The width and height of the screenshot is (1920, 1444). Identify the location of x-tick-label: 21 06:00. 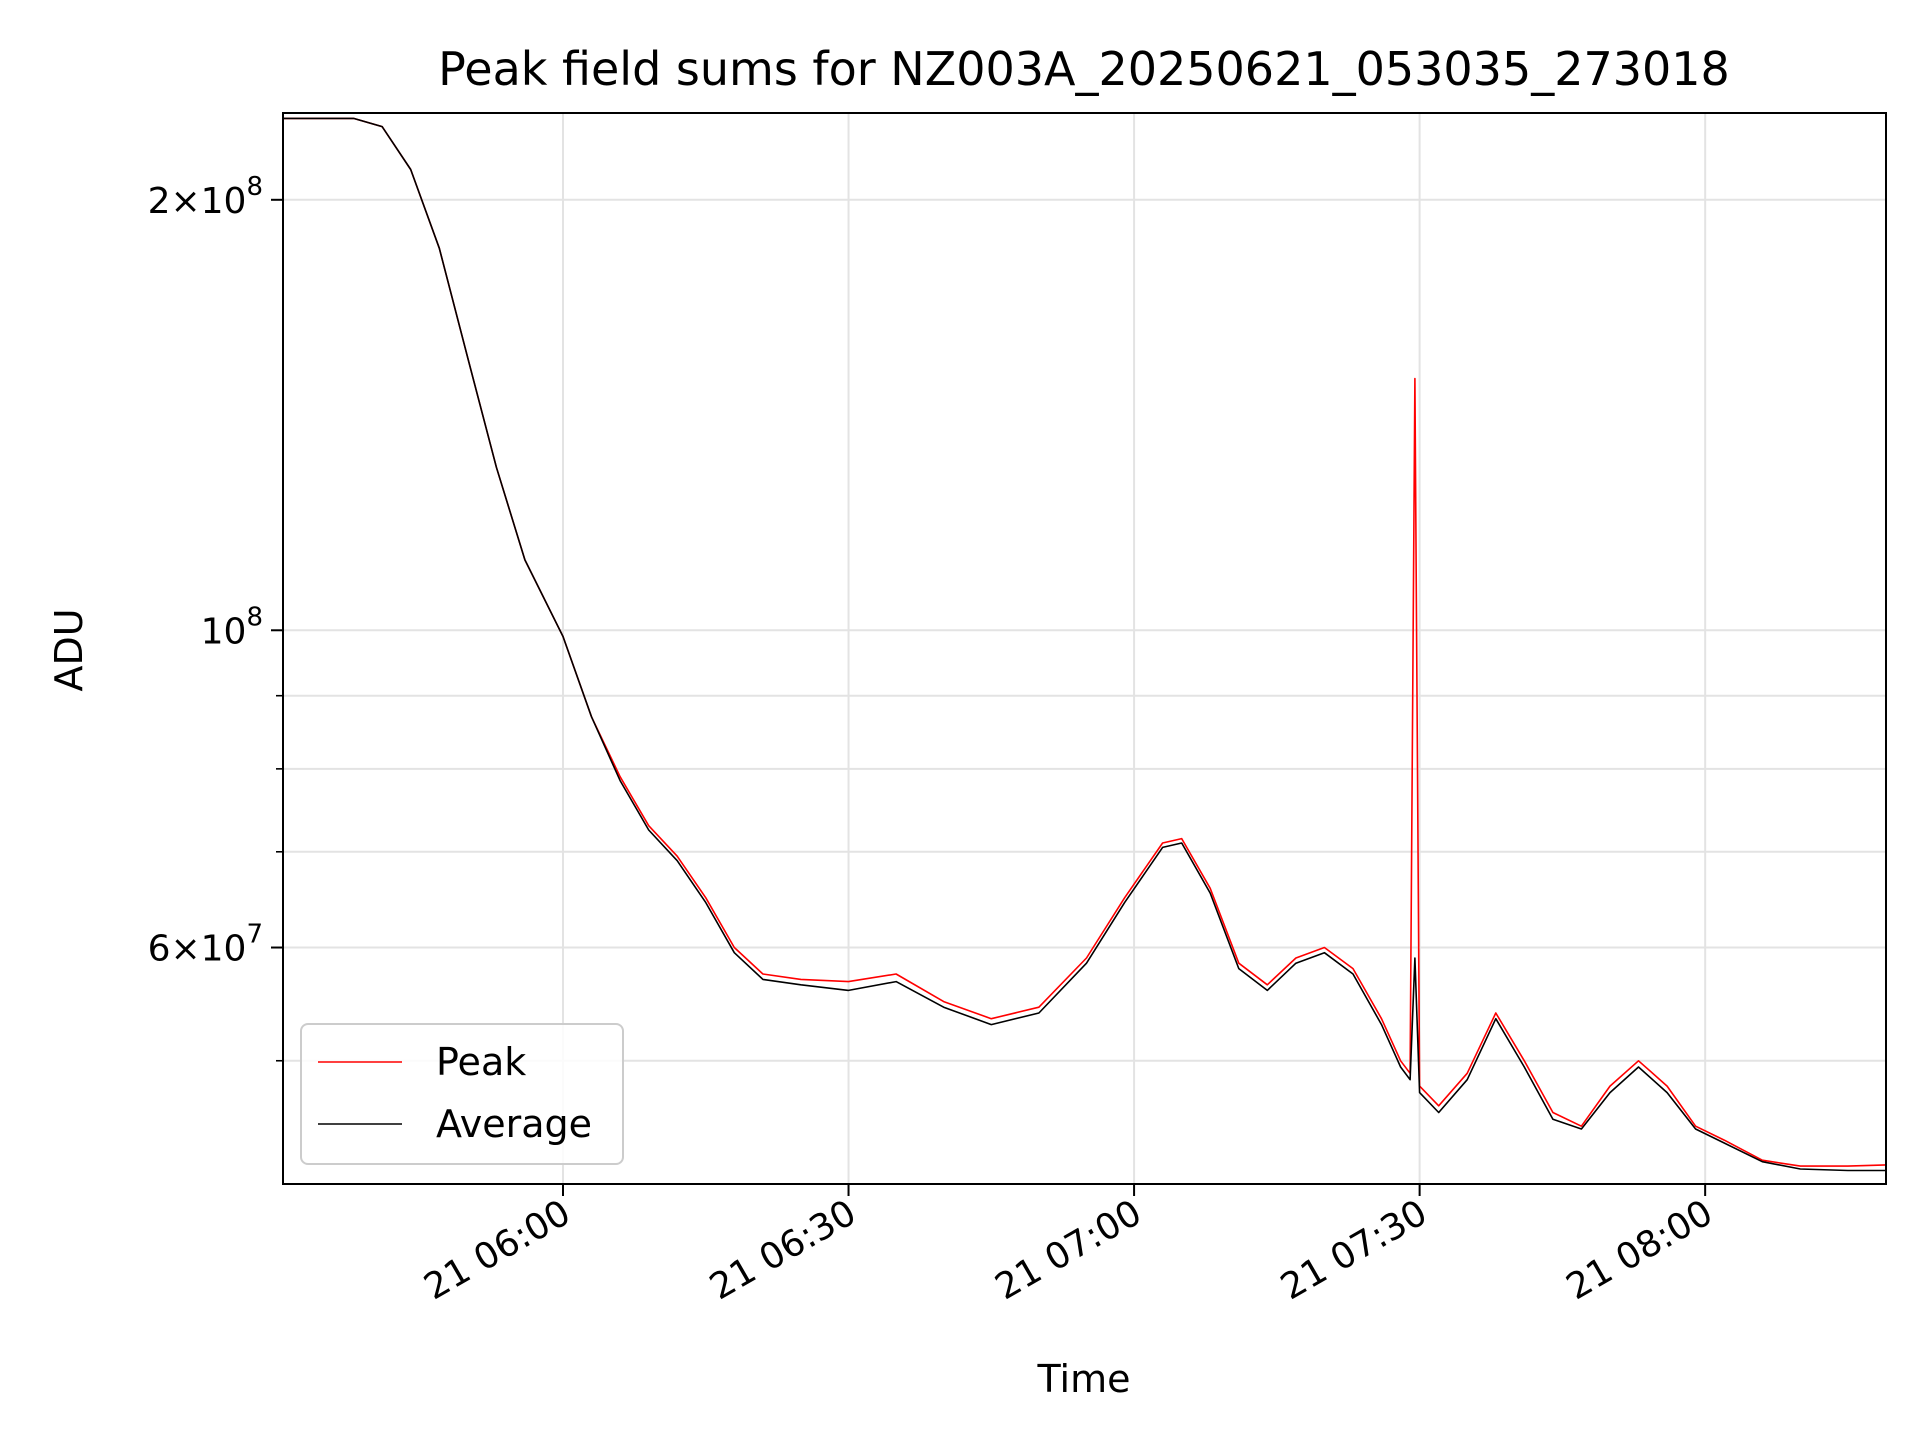
(498, 1250).